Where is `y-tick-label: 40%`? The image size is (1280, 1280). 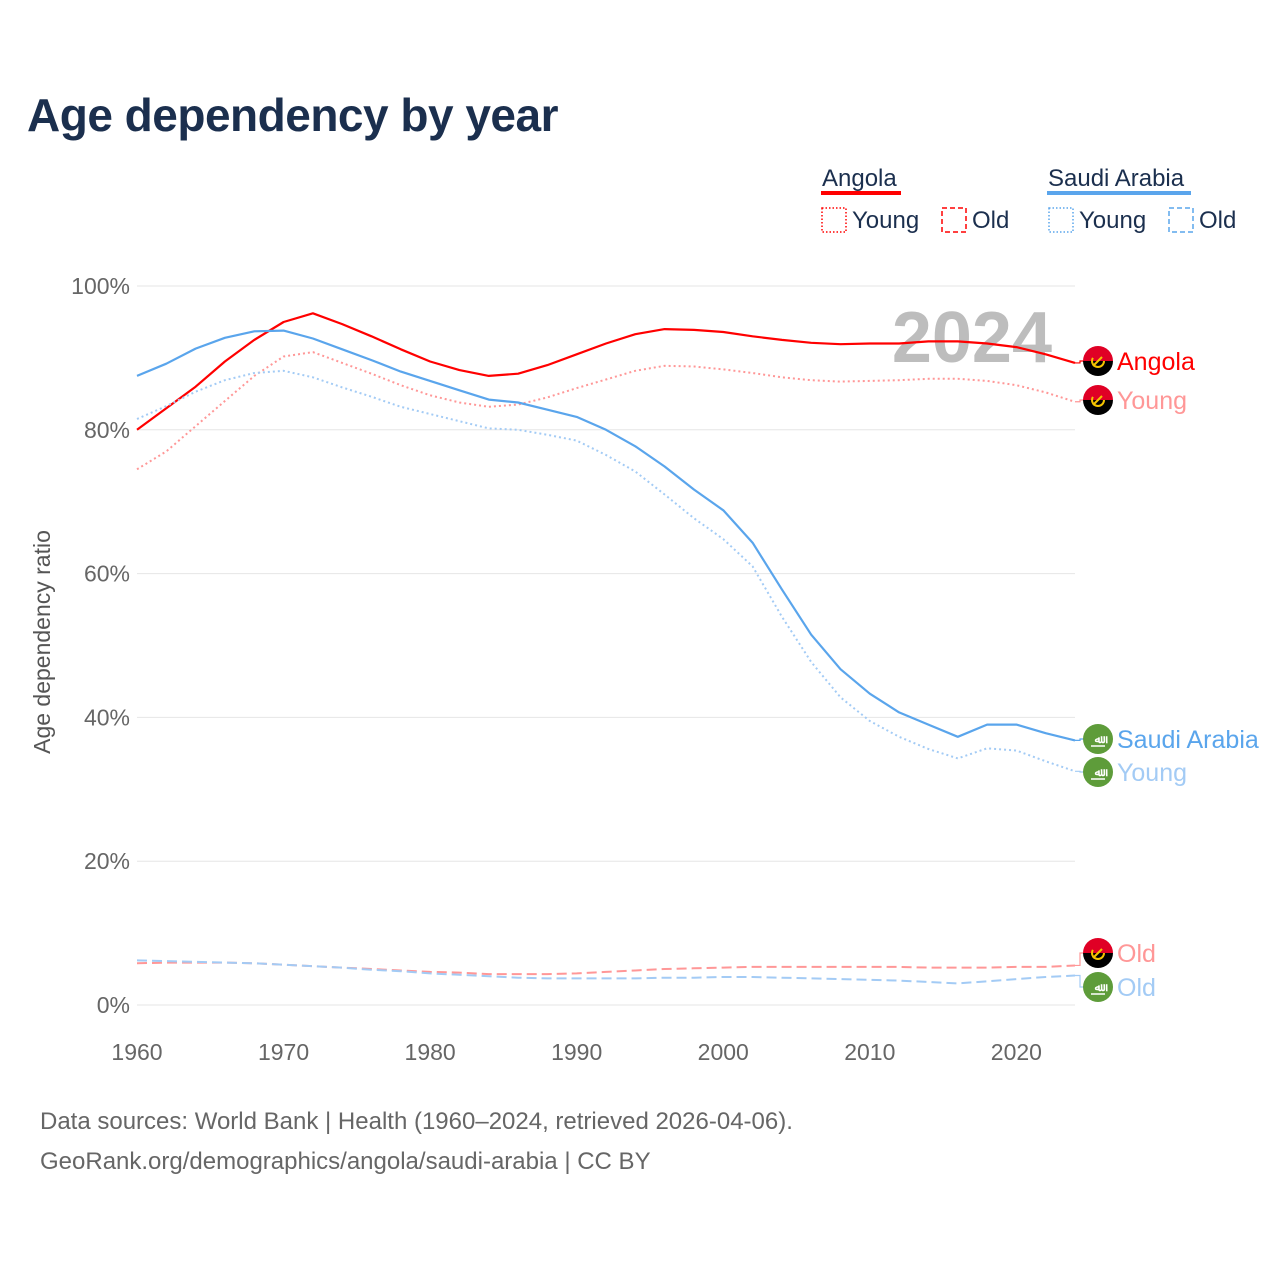
y-tick-label: 40% is located at coordinates (107, 717).